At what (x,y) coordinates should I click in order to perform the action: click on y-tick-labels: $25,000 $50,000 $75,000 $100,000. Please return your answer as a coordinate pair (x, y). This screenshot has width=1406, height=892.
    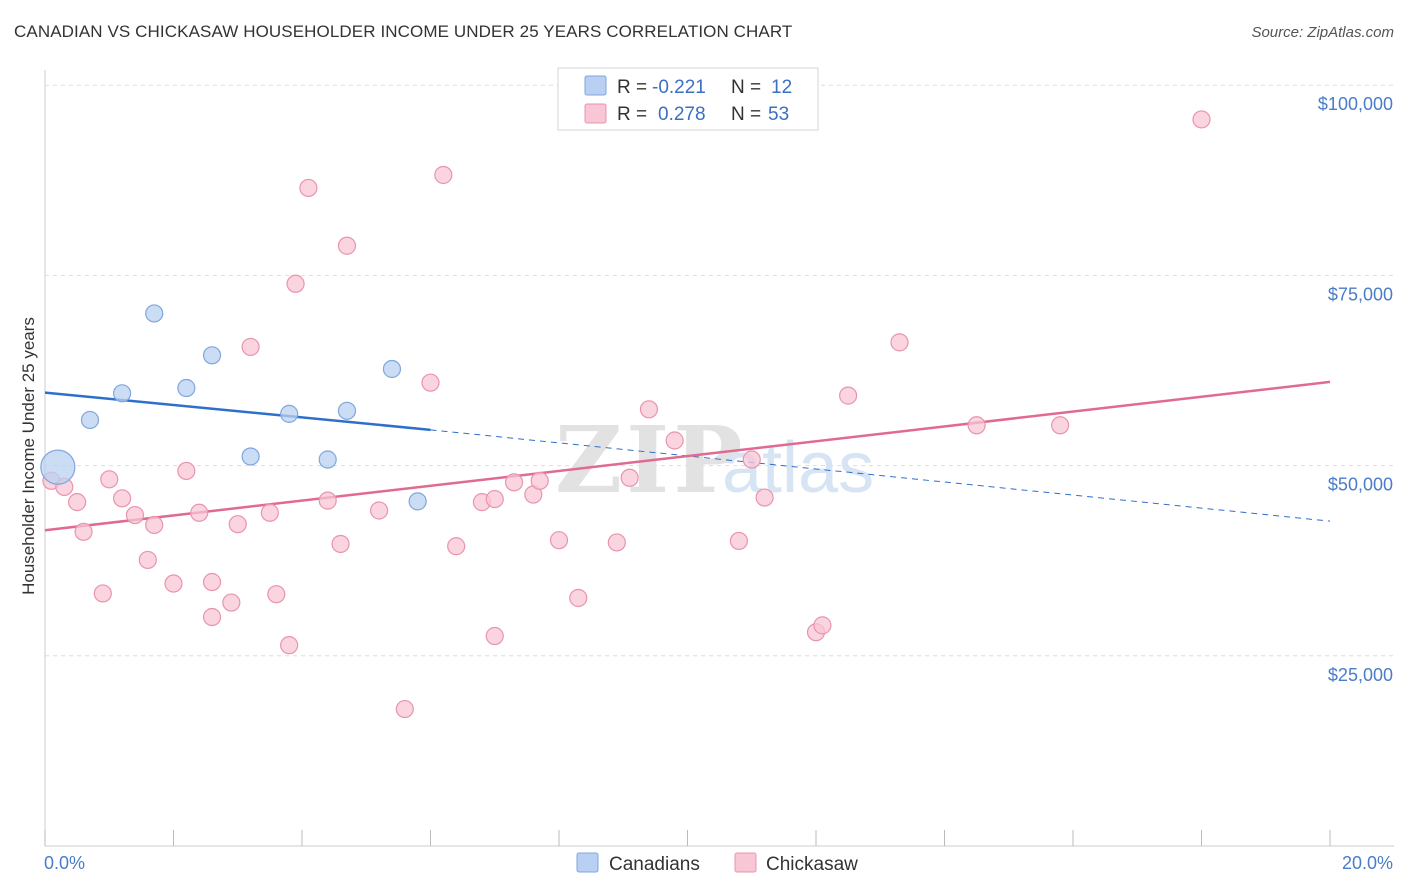
    Looking at the image, I should click on (1355, 389).